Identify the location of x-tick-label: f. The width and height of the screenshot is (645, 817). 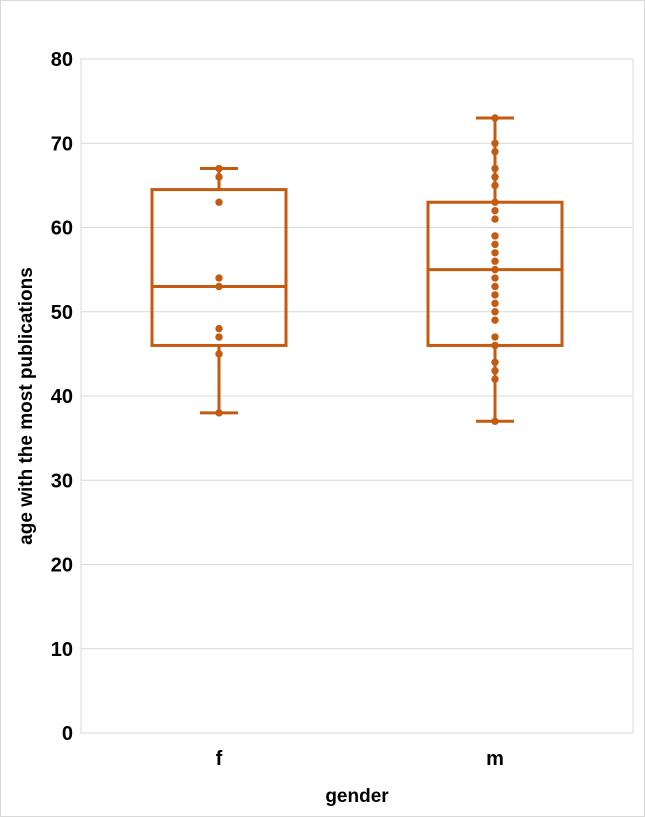
(219, 759).